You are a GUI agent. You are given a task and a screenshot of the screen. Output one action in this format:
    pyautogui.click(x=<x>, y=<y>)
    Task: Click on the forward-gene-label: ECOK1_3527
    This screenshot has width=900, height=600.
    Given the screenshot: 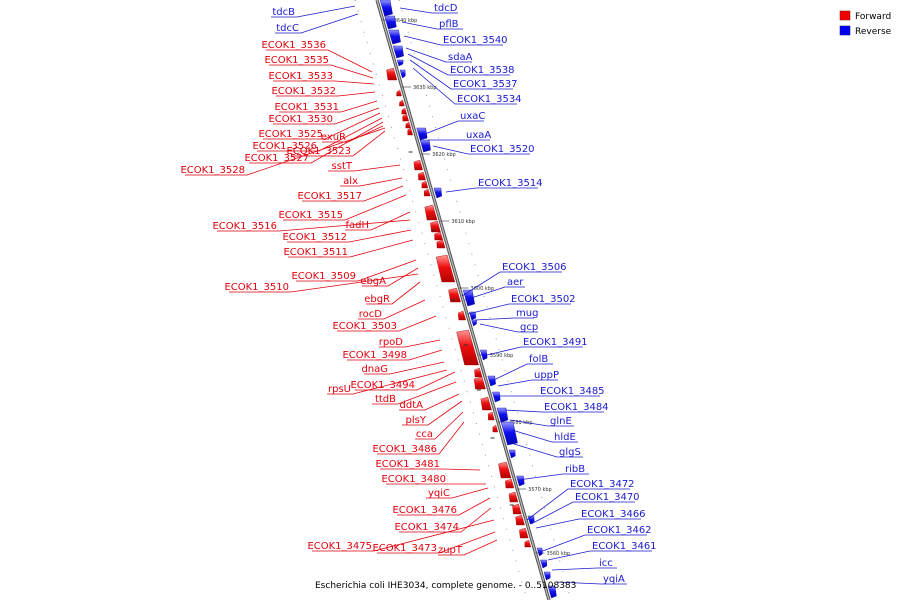 What is the action you would take?
    pyautogui.click(x=276, y=158)
    